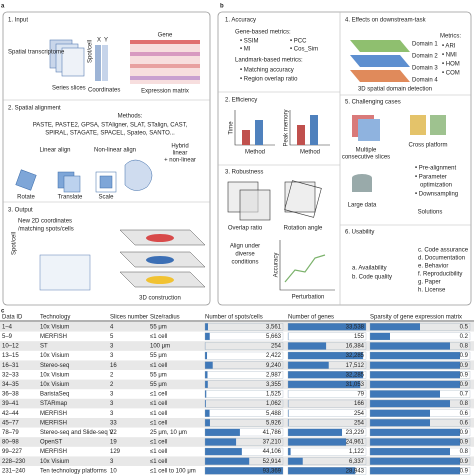  What do you see at coordinates (362, 206) in the screenshot?
I see `label: Large data` at bounding box center [362, 206].